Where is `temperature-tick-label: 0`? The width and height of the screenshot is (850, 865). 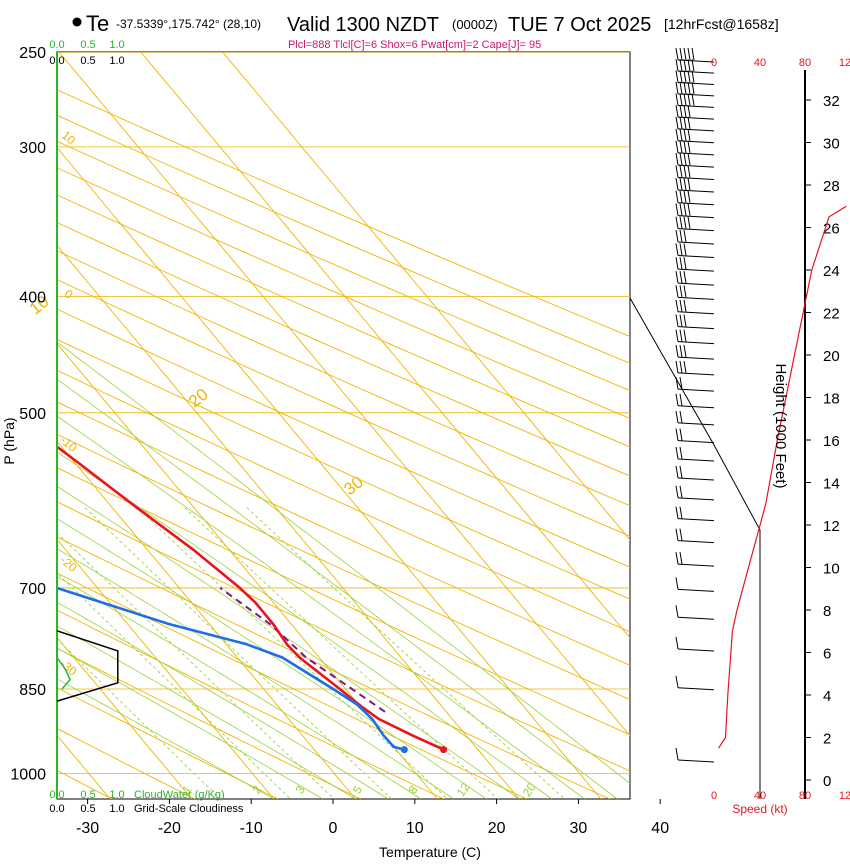 temperature-tick-label: 0 is located at coordinates (333, 828).